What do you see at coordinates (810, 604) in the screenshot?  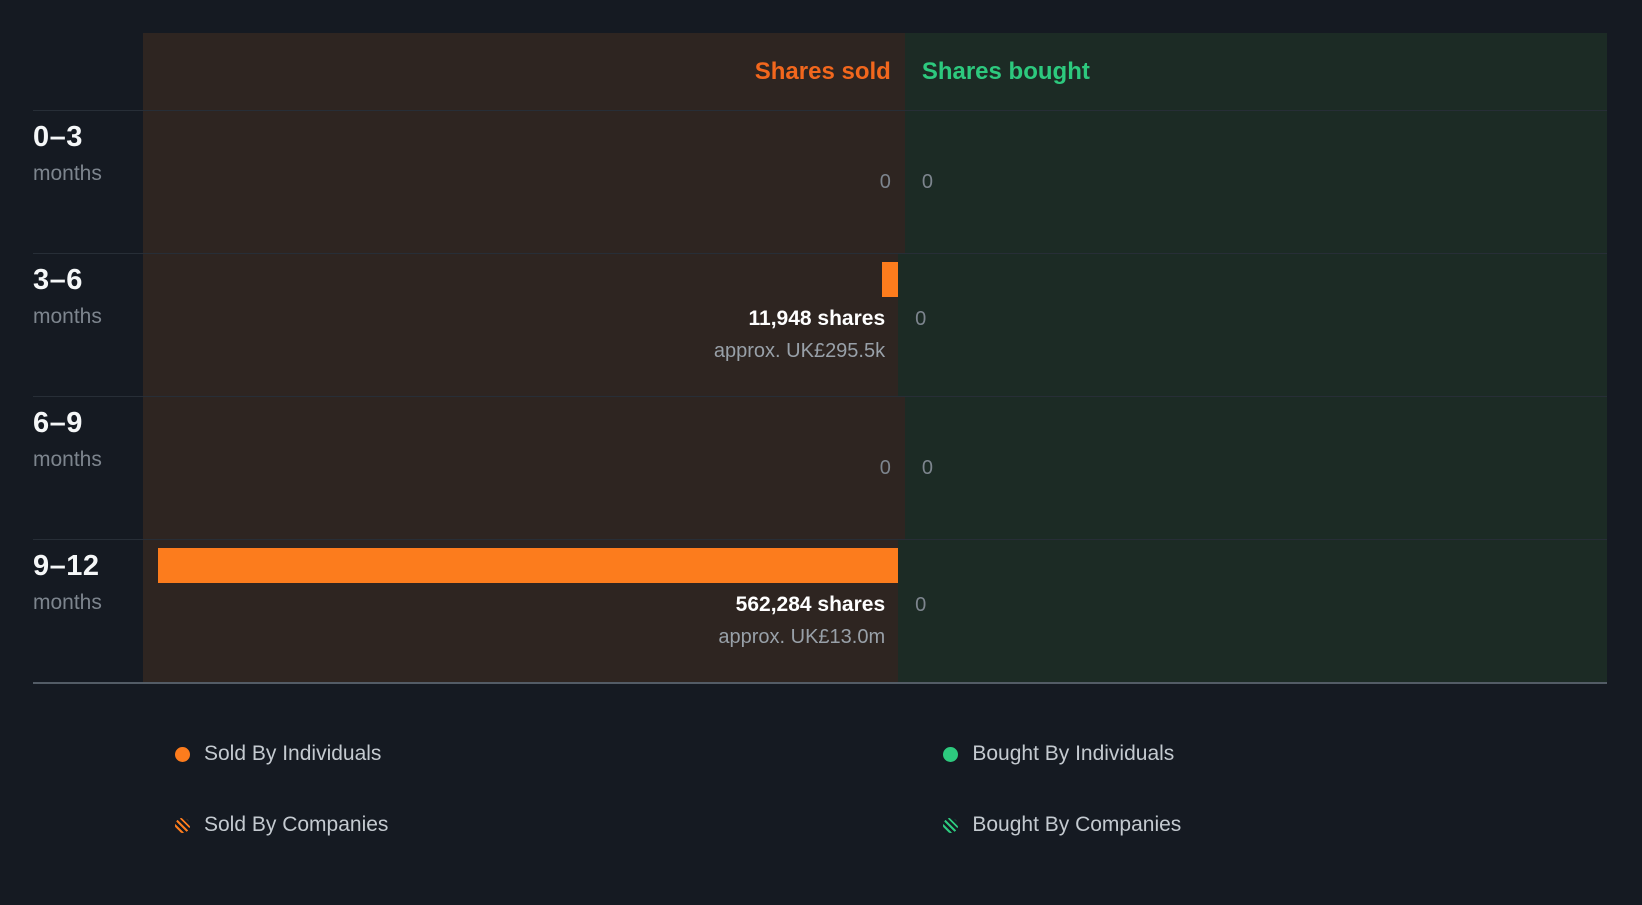 I see `sold-shares-value: 562,284 shares` at bounding box center [810, 604].